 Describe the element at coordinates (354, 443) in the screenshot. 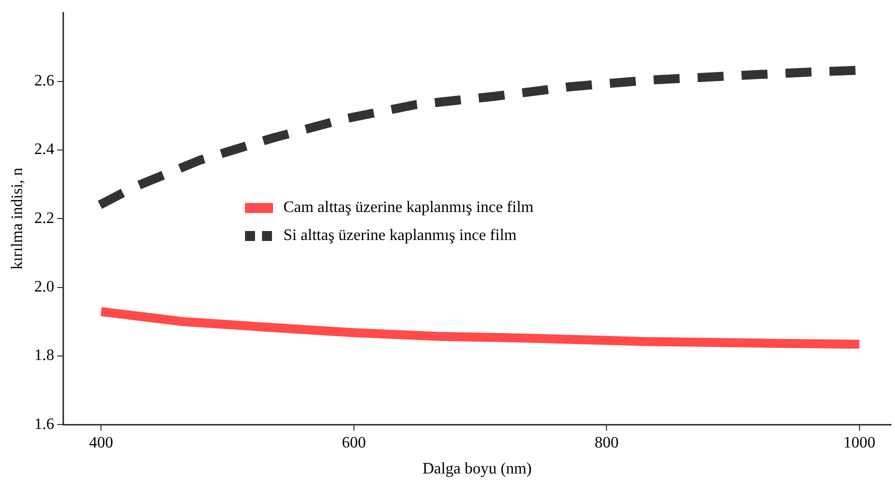

I see `x-tick-label: 600` at that location.